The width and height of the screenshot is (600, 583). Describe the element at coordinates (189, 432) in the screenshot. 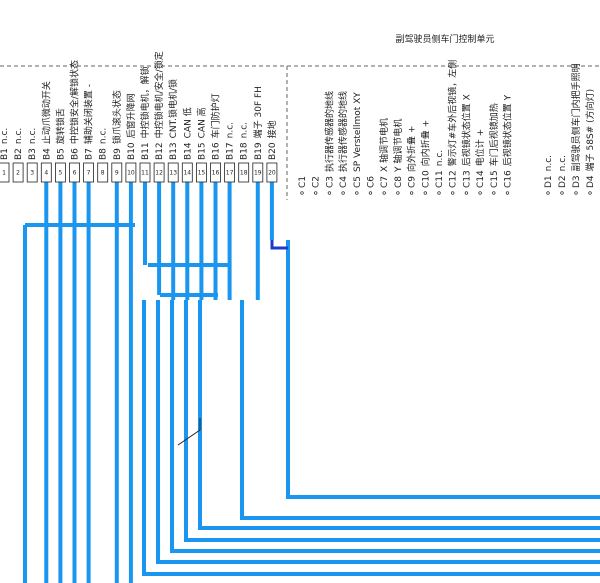

I see `break-mark` at that location.